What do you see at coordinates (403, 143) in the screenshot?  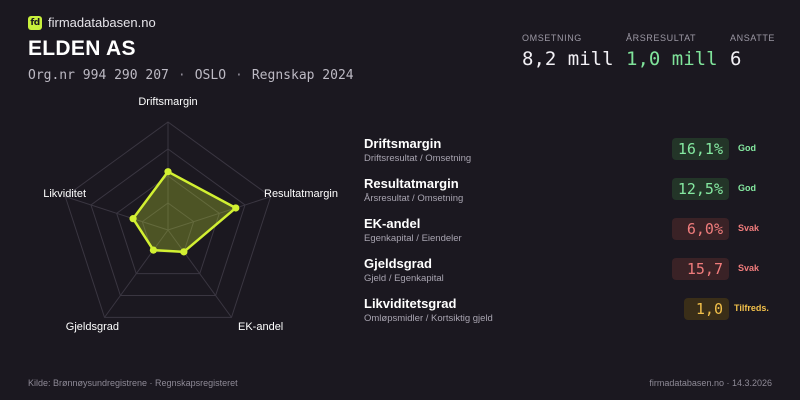 I see `metric-name: Driftsmargin` at bounding box center [403, 143].